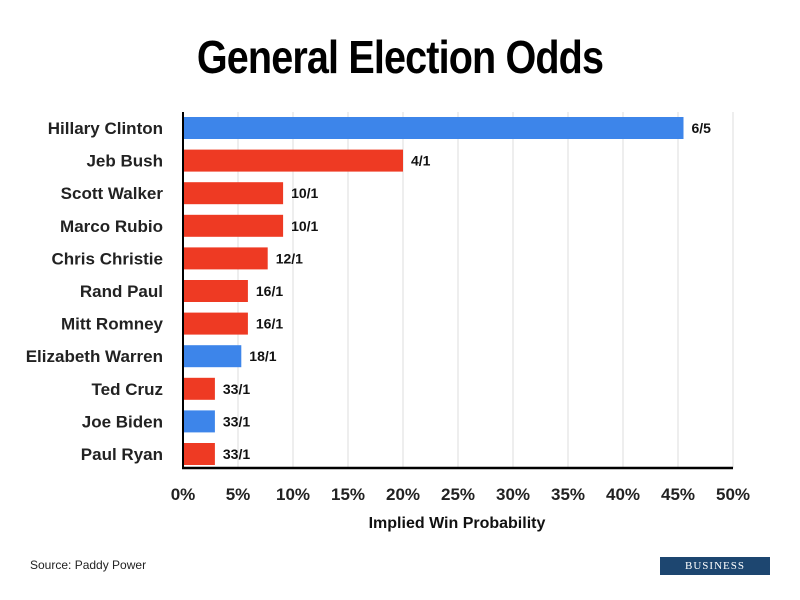  Describe the element at coordinates (400, 57) in the screenshot. I see `chart-title: General Election Odds` at that location.